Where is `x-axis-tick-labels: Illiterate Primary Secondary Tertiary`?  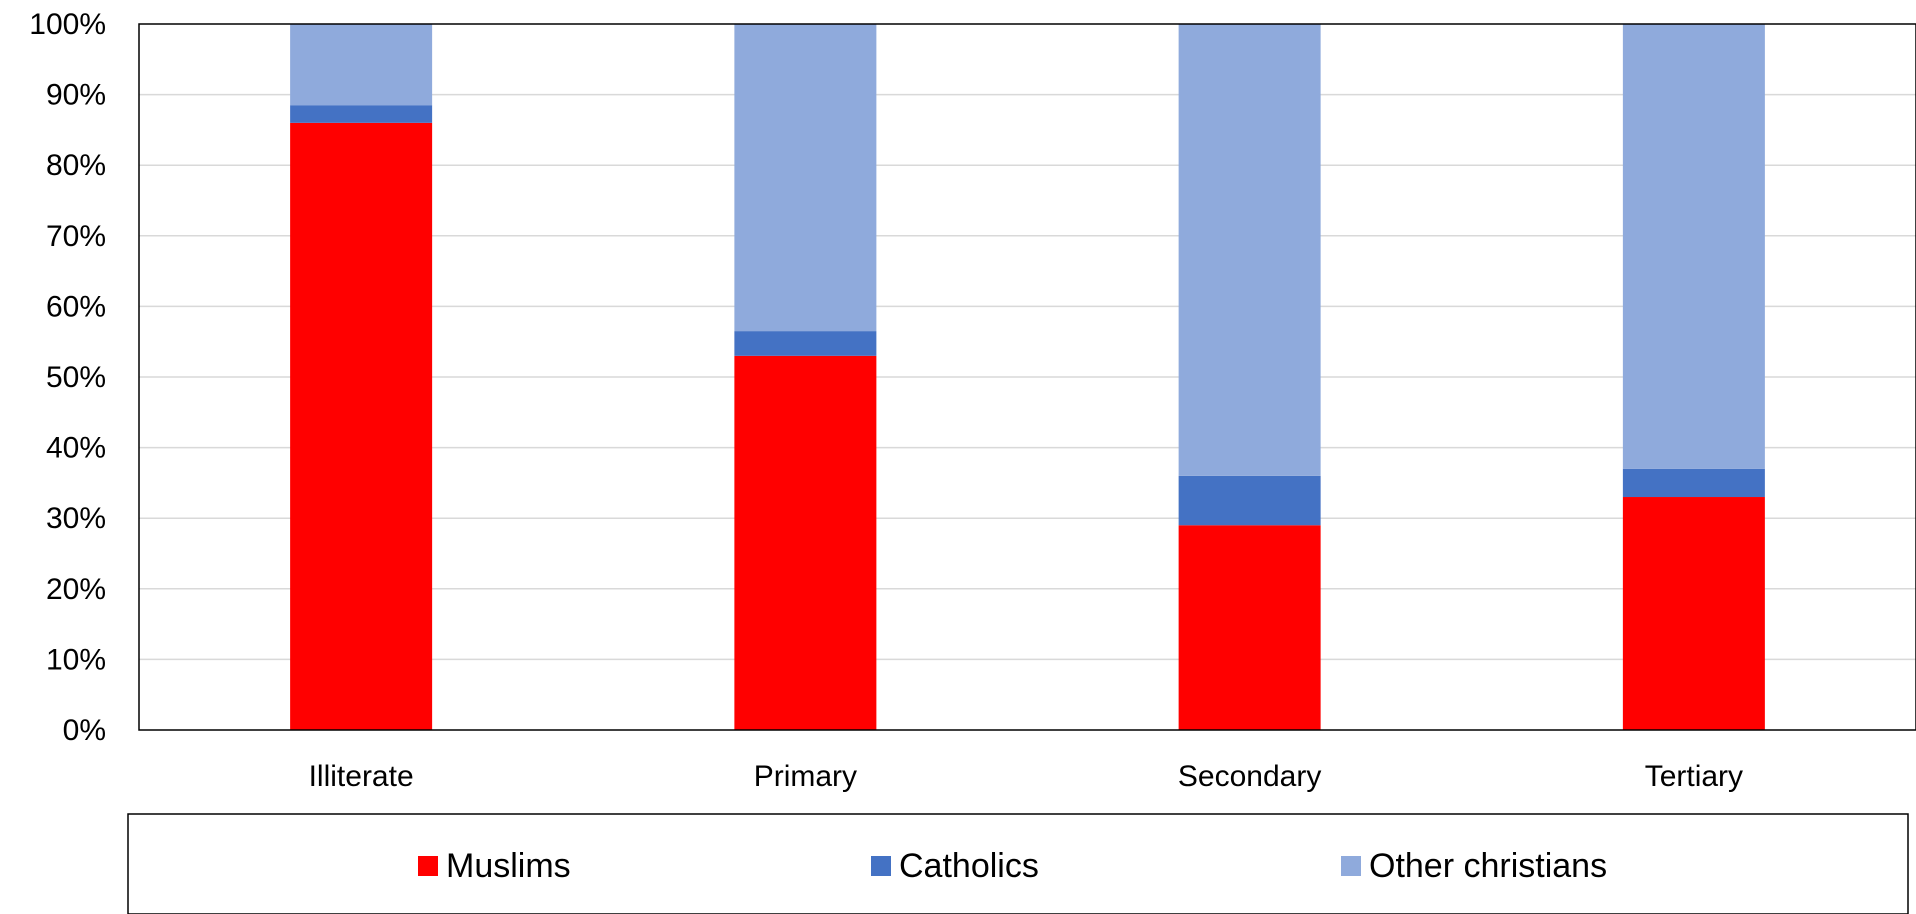
x-axis-tick-labels: Illiterate Primary Secondary Tertiary is located at coordinates (1026, 776).